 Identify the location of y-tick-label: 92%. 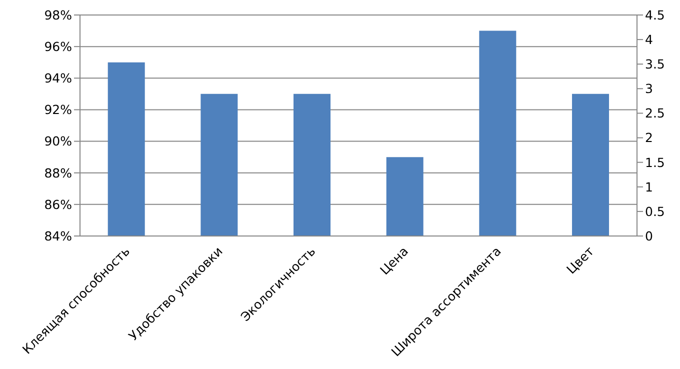
(58, 110).